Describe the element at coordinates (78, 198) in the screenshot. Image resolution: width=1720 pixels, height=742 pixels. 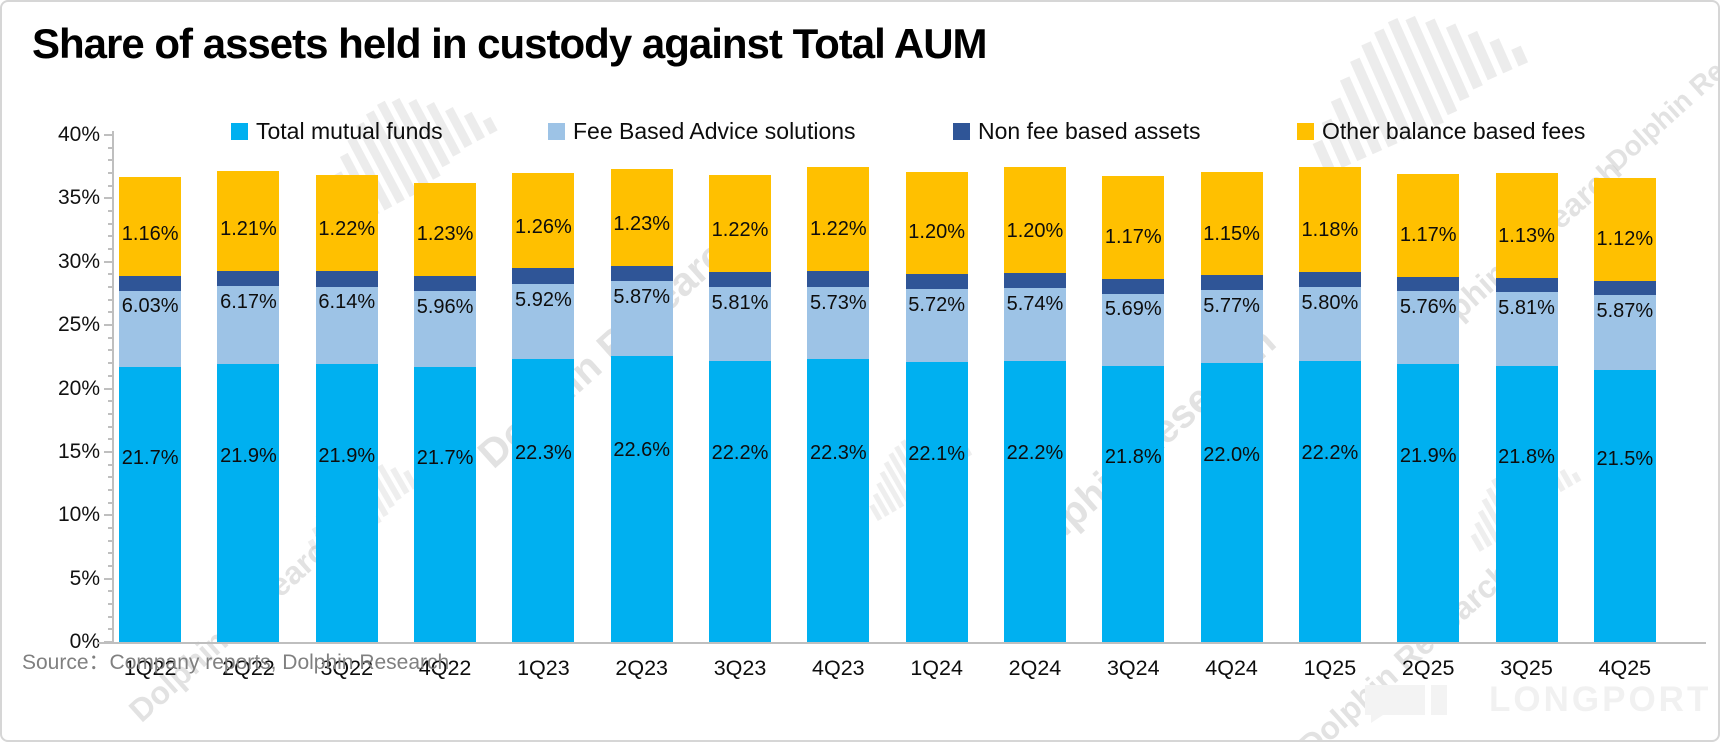
I see `y-axis-label: 35%` at that location.